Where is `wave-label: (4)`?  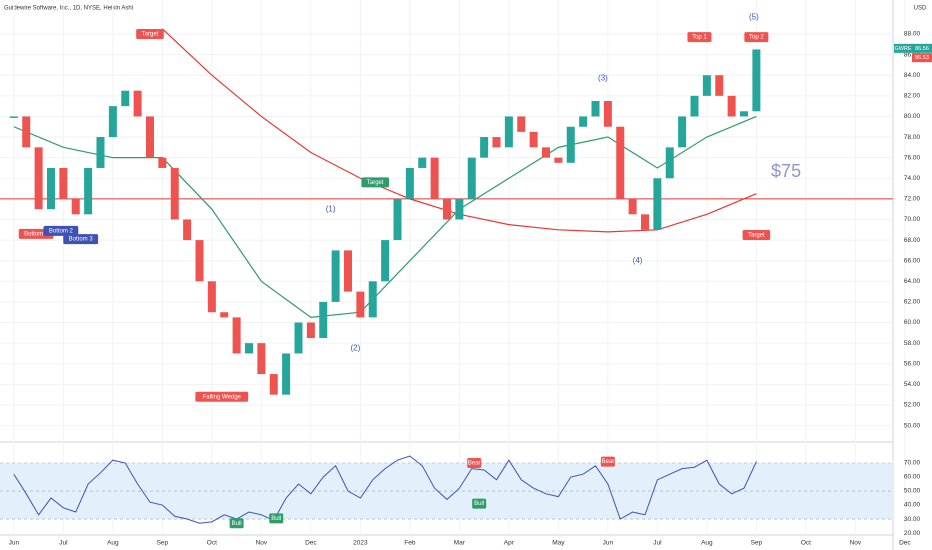 wave-label: (4) is located at coordinates (638, 260).